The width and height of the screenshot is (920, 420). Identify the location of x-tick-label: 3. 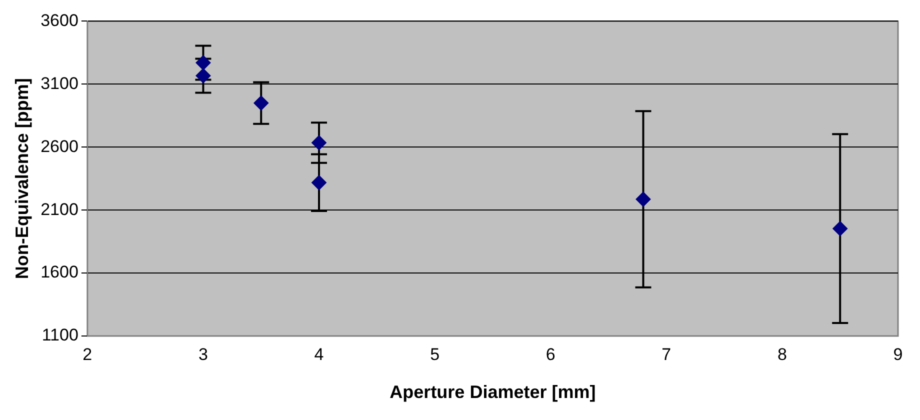
(203, 354).